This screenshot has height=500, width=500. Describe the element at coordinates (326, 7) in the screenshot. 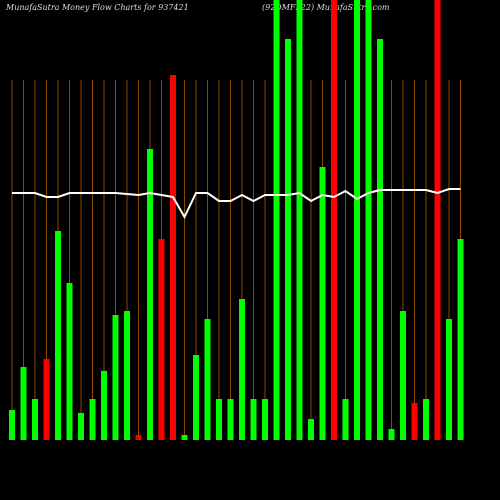

I see `chart-subtitle: (92DMFL22) MunafaSutra.com` at that location.